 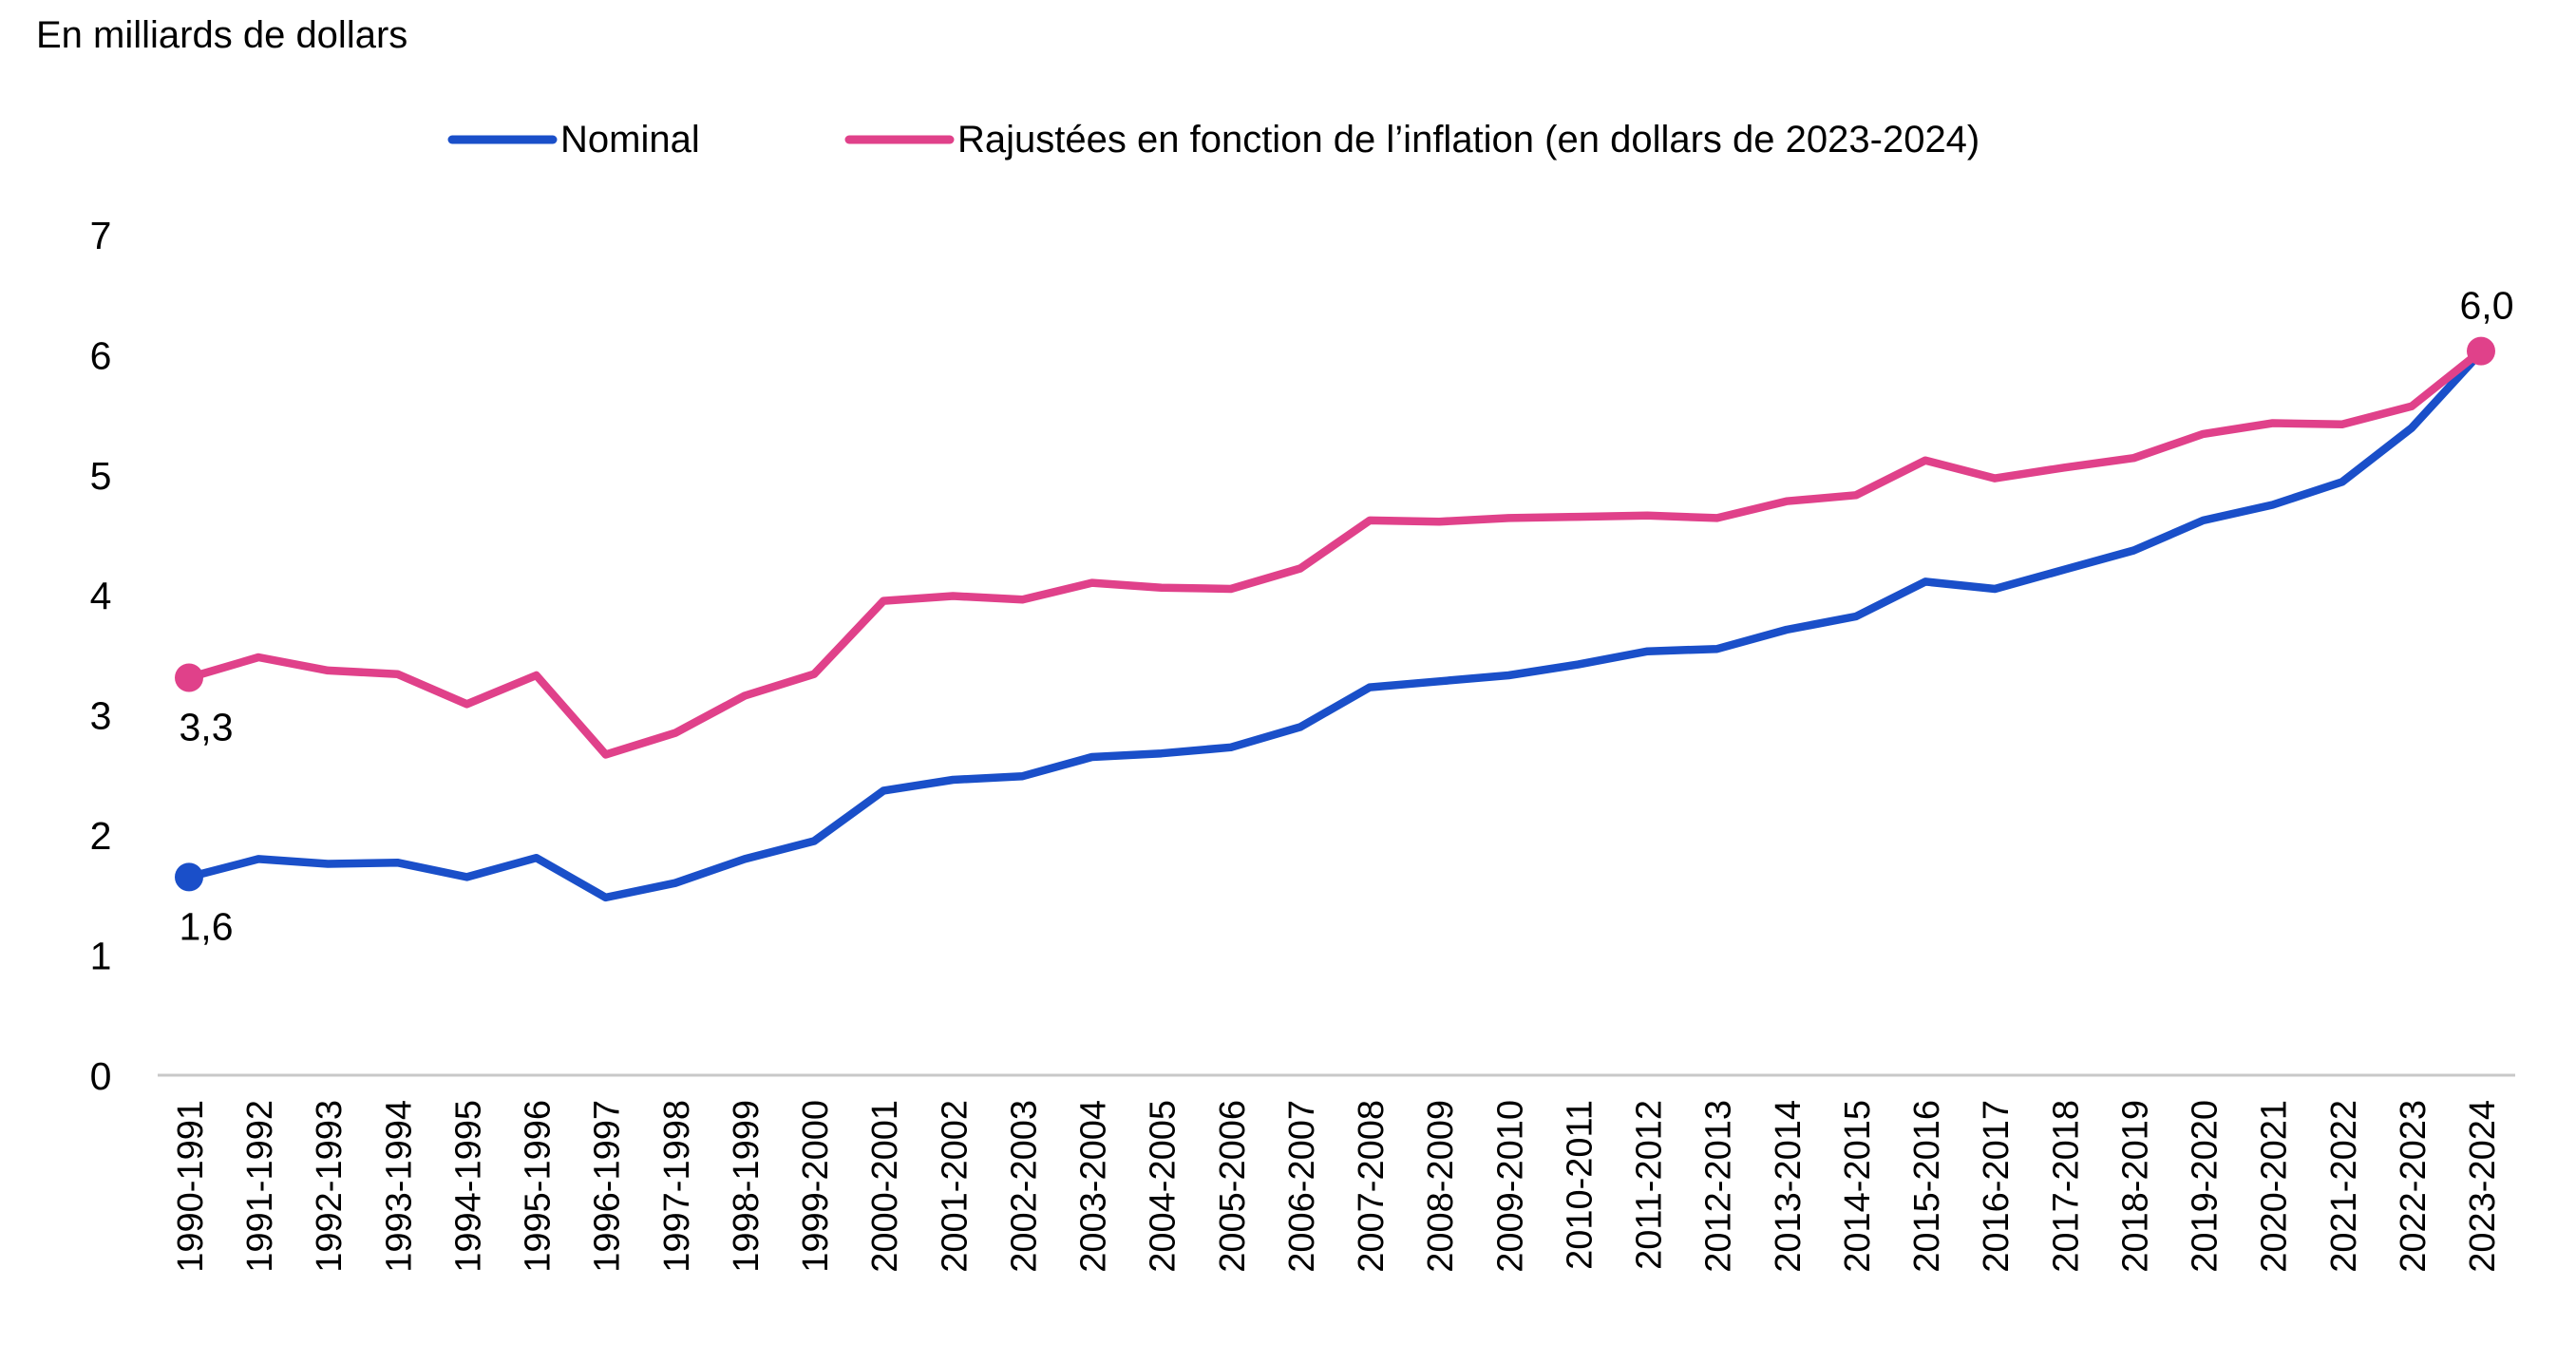 I want to click on y-tick-label-7: 7, so click(x=101, y=235).